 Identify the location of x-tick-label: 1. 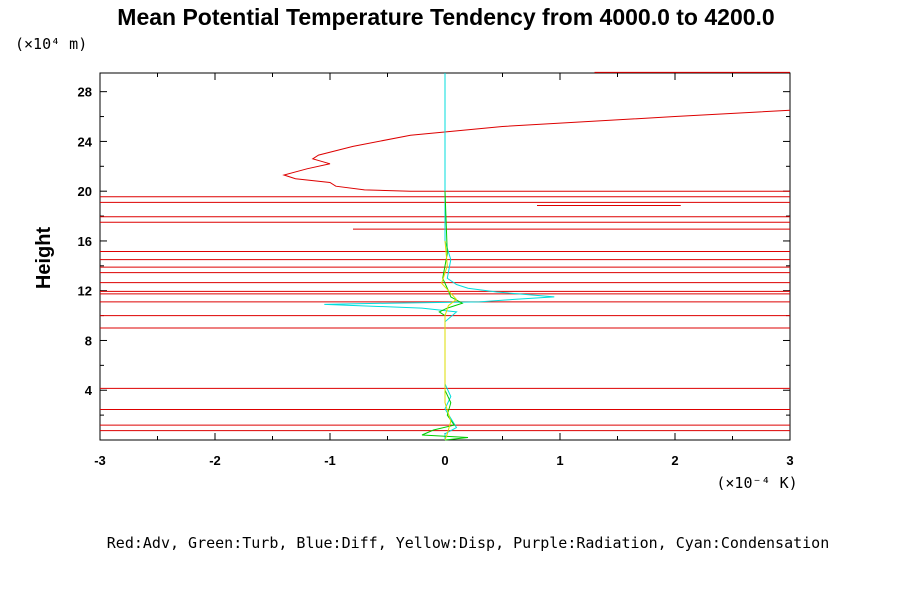
(559, 460).